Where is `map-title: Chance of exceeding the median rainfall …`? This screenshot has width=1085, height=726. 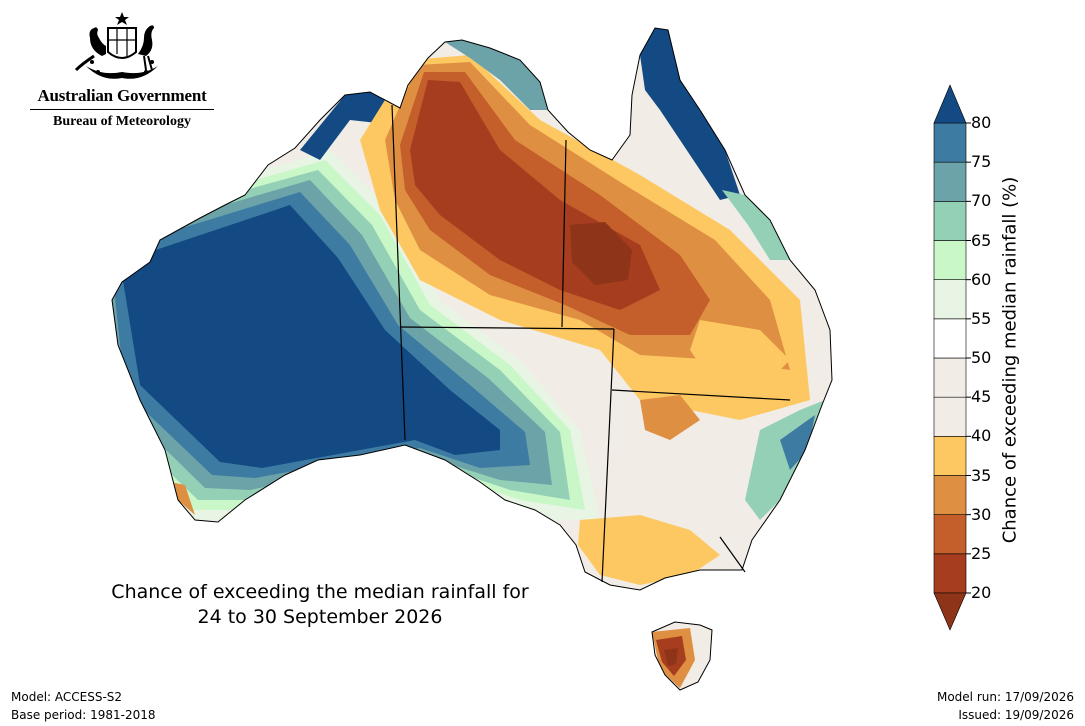
map-title: Chance of exceeding the median rainfall … is located at coordinates (320, 605).